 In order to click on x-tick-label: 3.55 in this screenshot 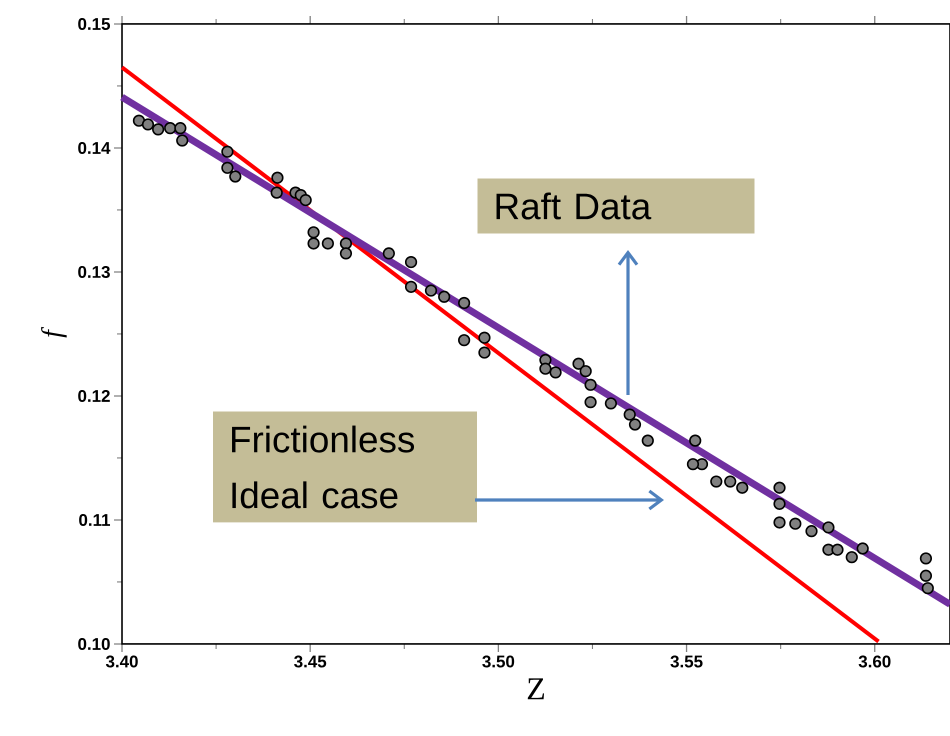, I will do `click(686, 662)`.